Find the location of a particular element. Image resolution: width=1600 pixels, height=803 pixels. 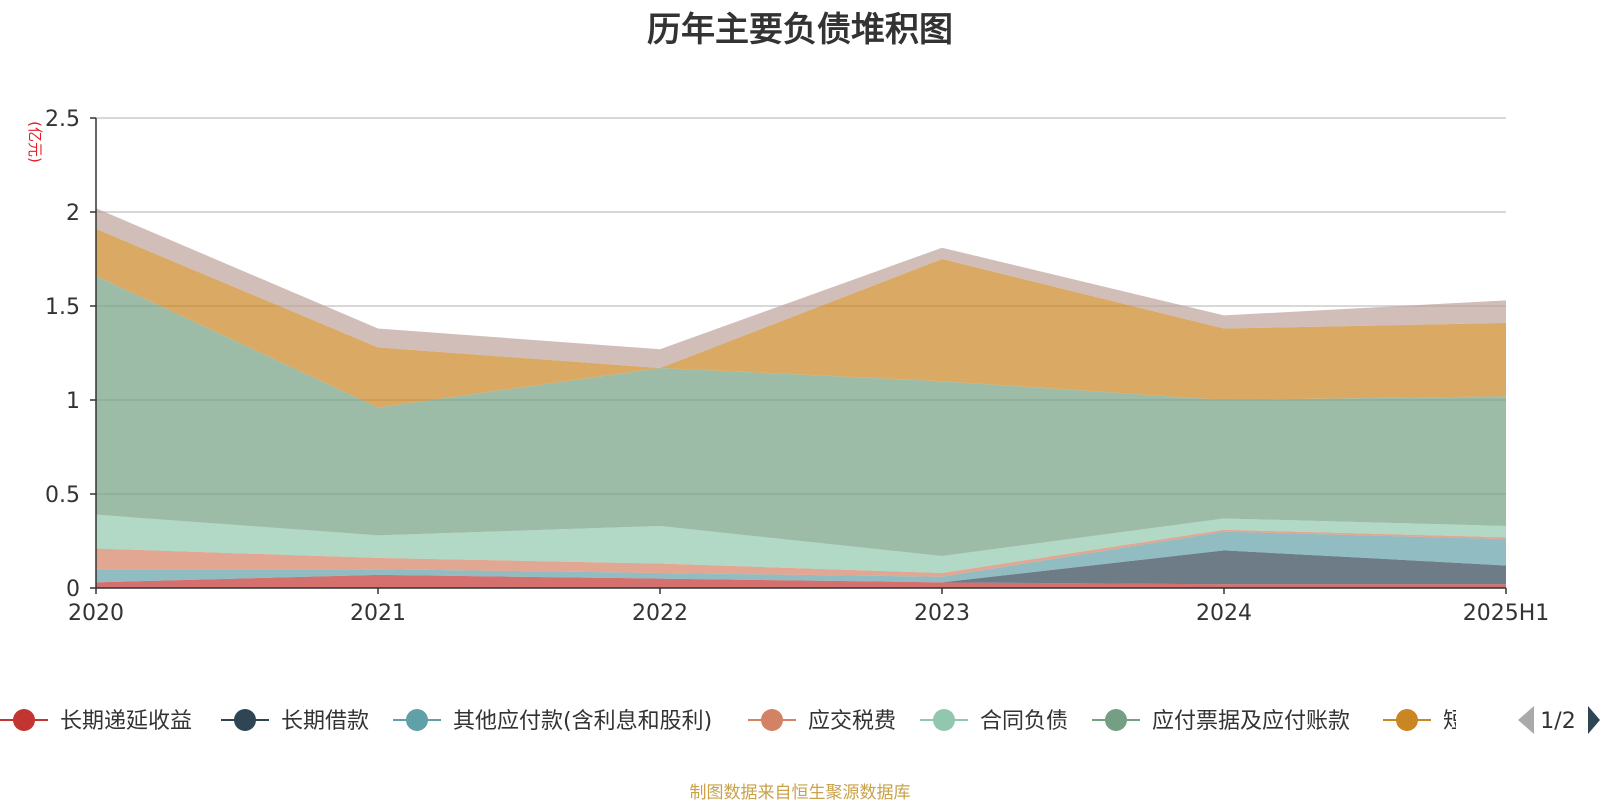

legend-item-3: 其他应付款(含利息和股利) is located at coordinates (552, 721).